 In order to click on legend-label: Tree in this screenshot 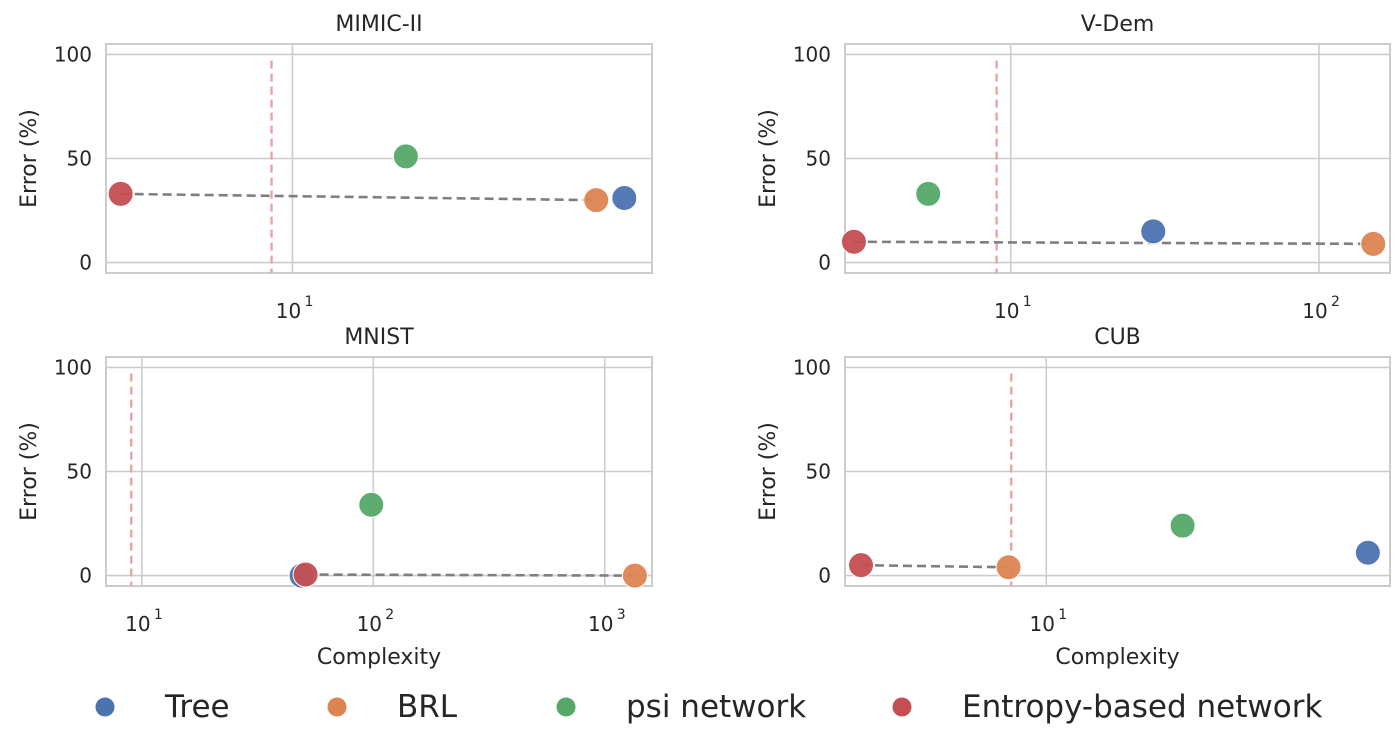, I will do `click(197, 707)`.